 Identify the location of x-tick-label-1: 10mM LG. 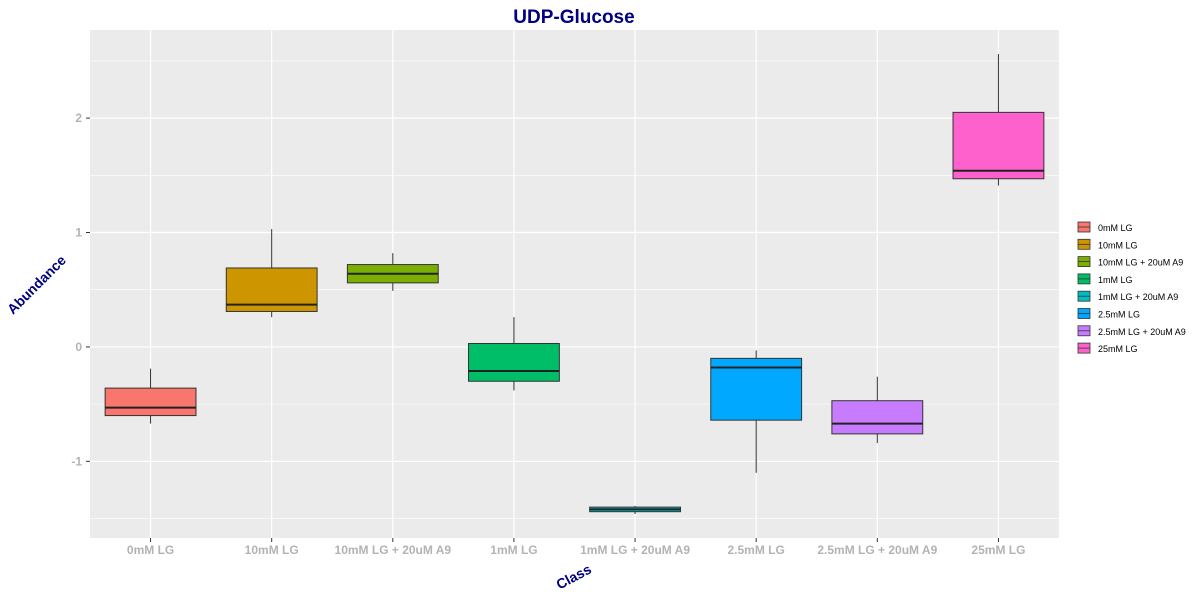
(272, 550).